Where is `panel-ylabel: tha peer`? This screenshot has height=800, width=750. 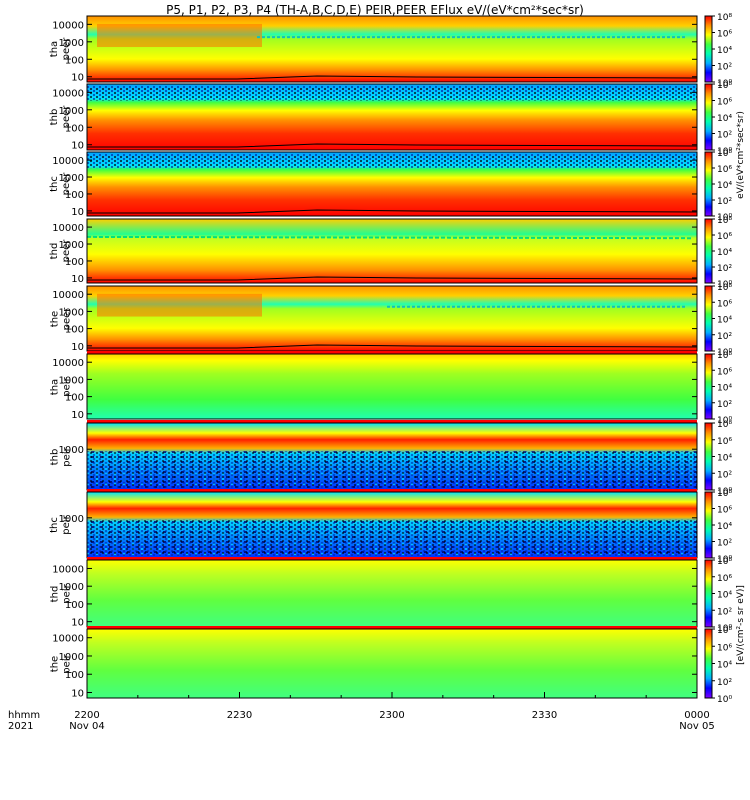
panel-ylabel: tha peer is located at coordinates (60, 49).